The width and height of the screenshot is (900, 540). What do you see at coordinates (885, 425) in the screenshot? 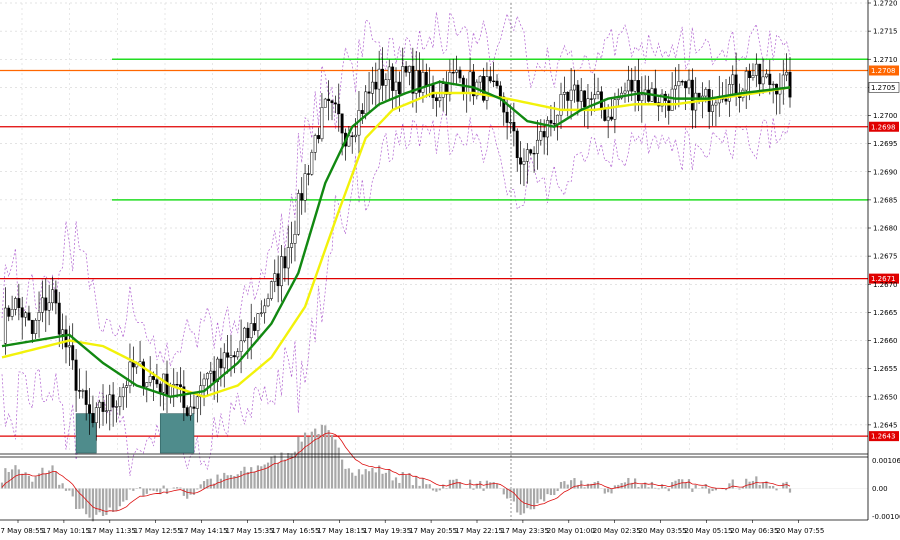
I see `price-tick-label: 1.2645` at bounding box center [885, 425].